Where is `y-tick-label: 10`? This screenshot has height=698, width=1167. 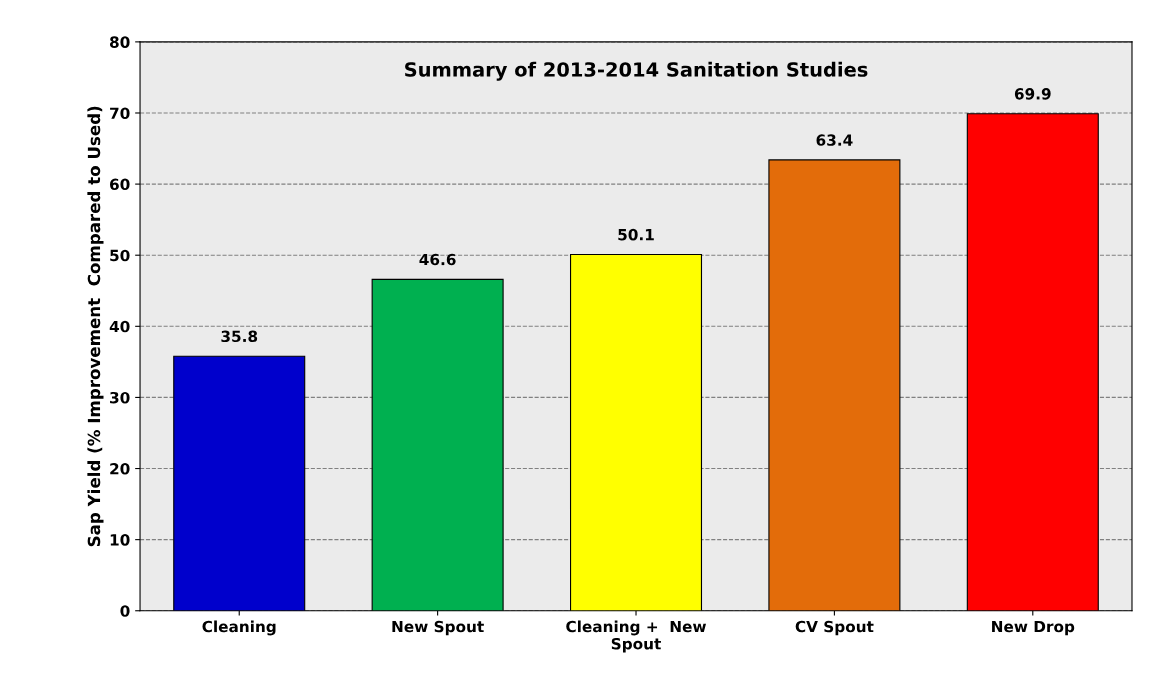
y-tick-label: 10 is located at coordinates (120, 540).